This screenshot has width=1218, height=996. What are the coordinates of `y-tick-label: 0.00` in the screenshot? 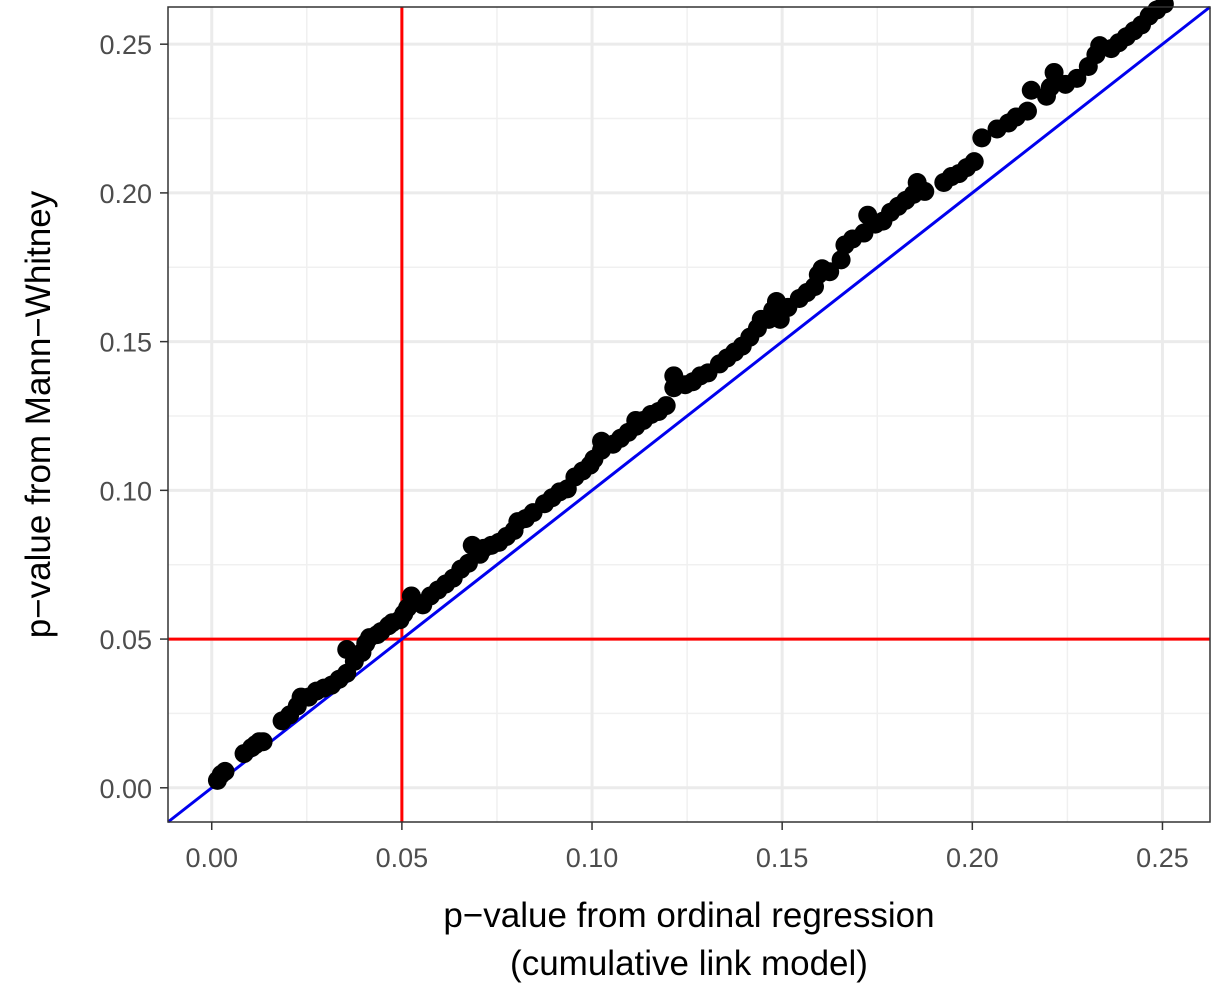 It's located at (125, 789).